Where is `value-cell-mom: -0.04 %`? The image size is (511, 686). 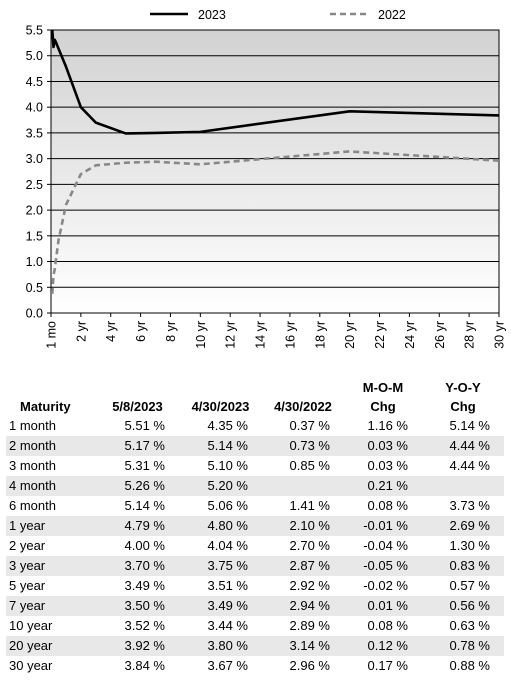 value-cell-mom: -0.04 % is located at coordinates (385, 545).